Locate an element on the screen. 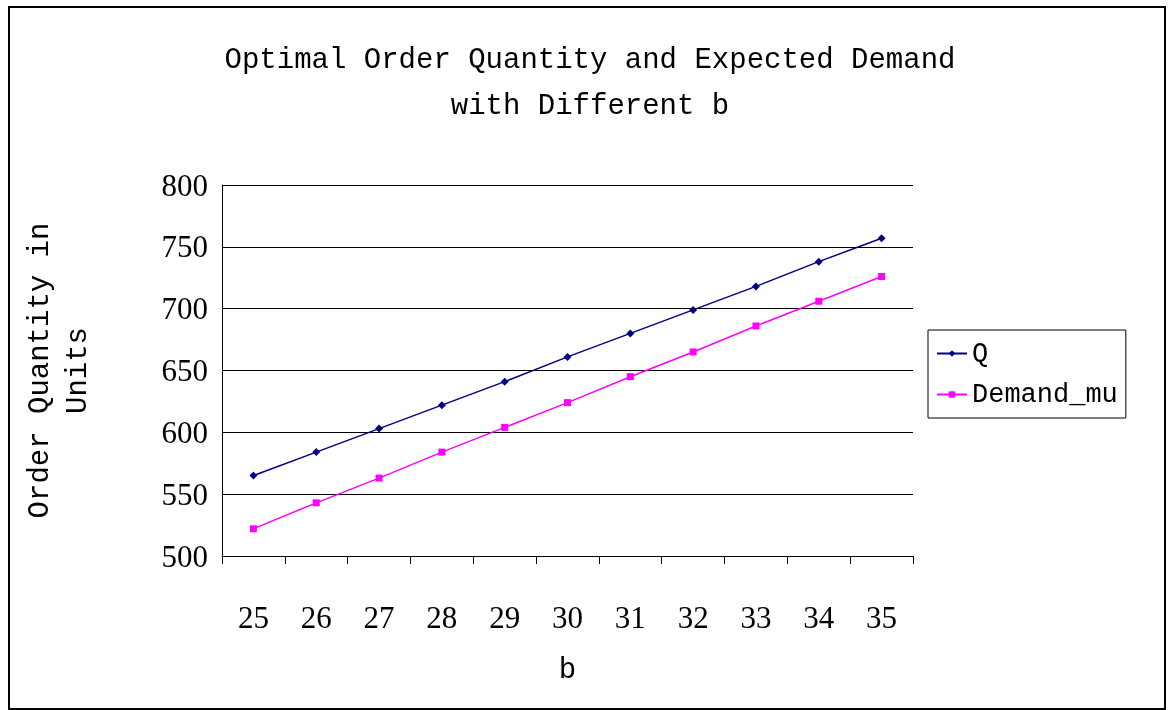  y-axis-title: Order Quantity in Units is located at coordinates (59, 370).